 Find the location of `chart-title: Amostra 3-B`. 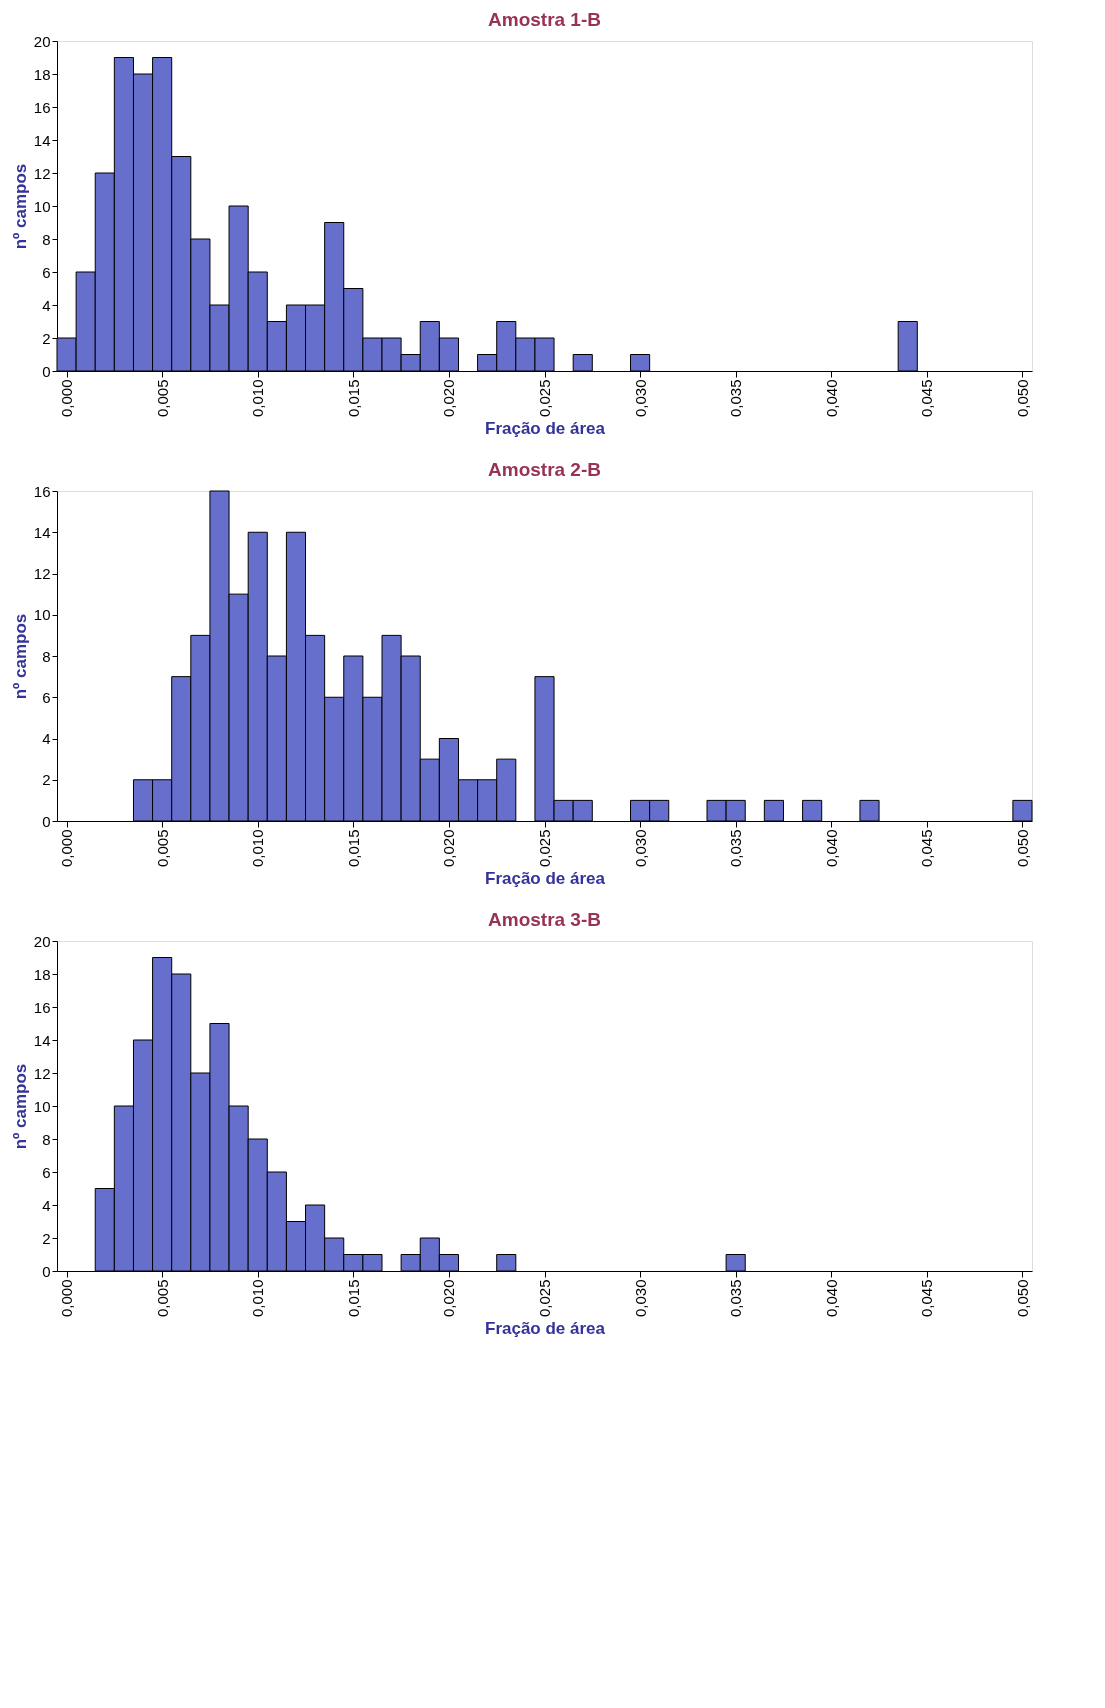

chart-title: Amostra 3-B is located at coordinates (544, 919).